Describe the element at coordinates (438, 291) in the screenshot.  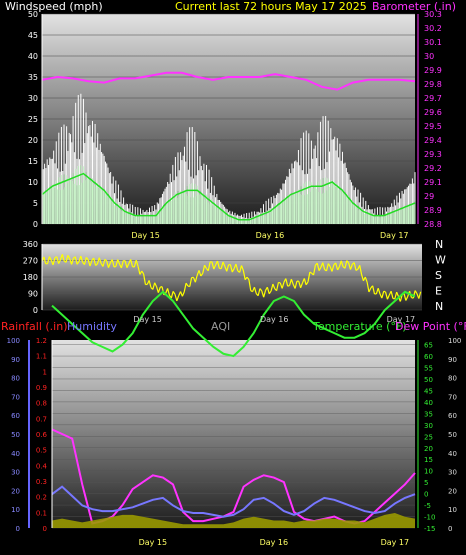
I see `compass-label: E` at that location.